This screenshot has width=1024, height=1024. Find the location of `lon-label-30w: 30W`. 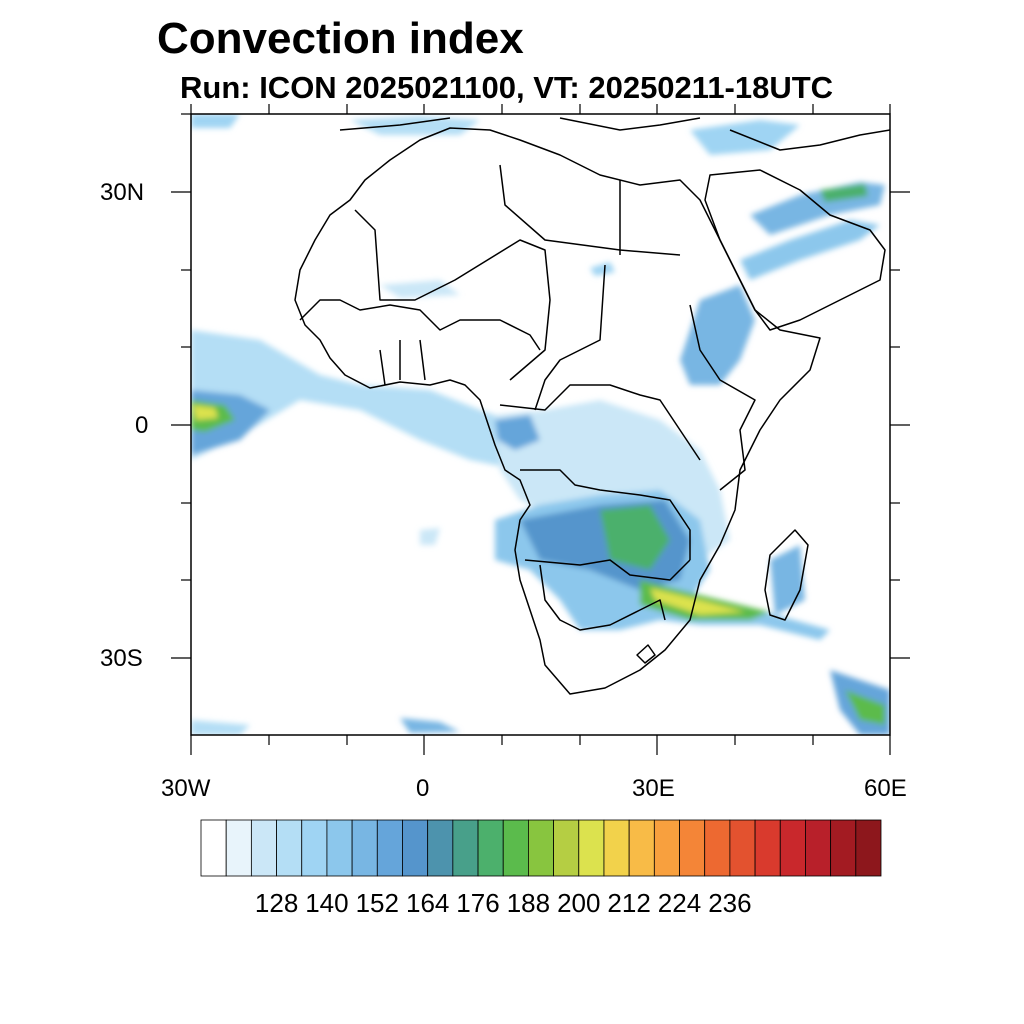

lon-label-30w: 30W is located at coordinates (186, 788).